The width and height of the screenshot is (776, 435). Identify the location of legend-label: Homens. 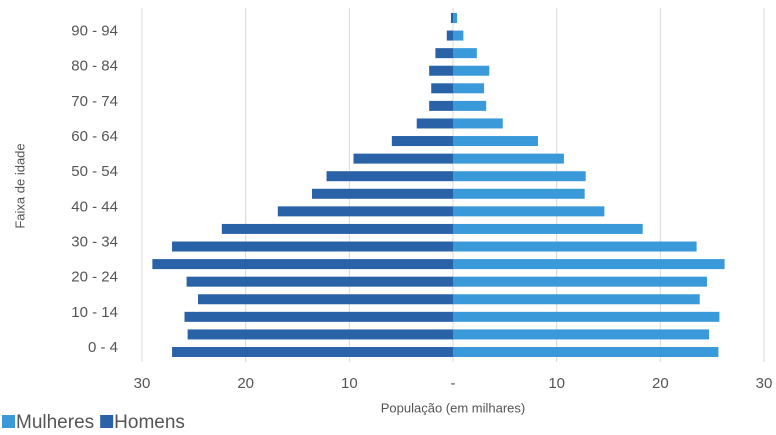
(149, 422).